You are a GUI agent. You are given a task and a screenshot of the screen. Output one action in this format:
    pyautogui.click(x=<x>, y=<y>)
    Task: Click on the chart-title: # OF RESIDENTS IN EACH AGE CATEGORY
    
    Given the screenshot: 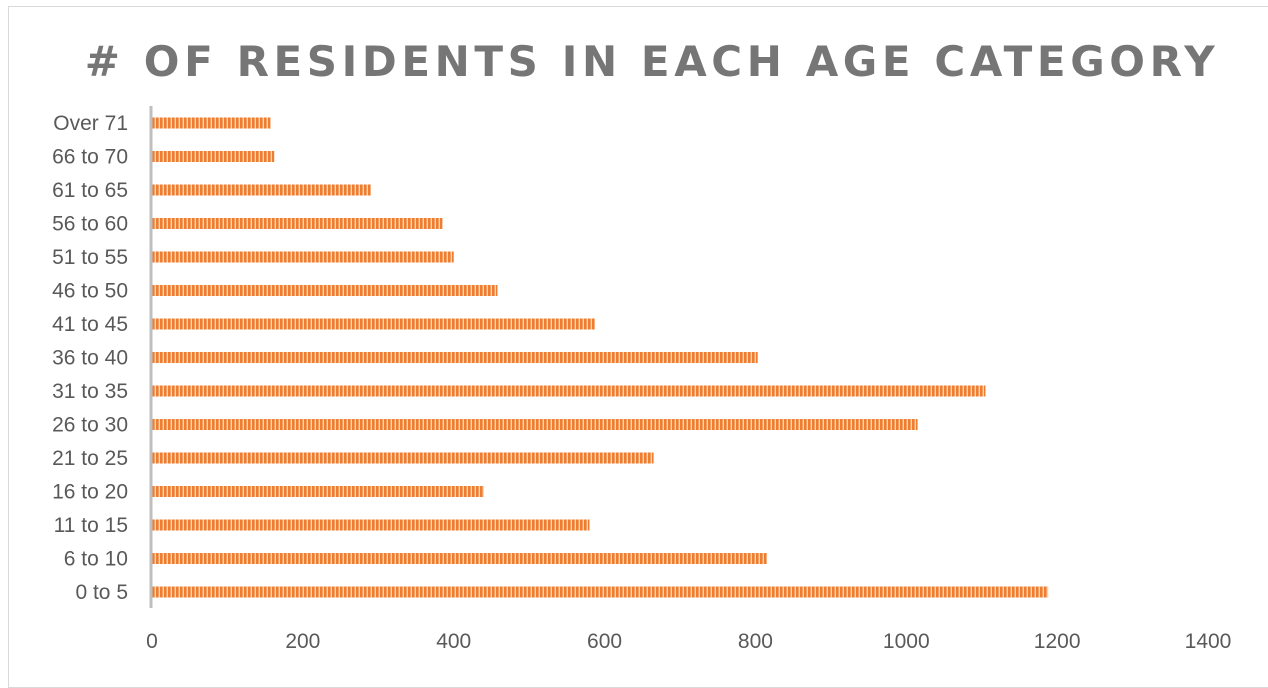 What is the action you would take?
    pyautogui.click(x=652, y=61)
    